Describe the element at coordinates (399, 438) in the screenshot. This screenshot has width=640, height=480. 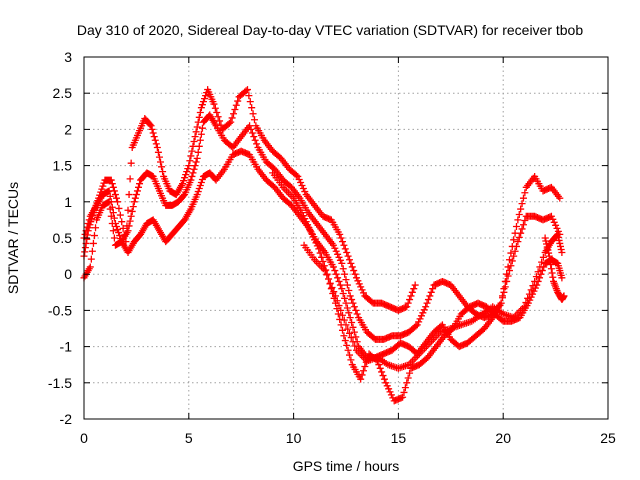
I see `x-tick-label: 15` at that location.